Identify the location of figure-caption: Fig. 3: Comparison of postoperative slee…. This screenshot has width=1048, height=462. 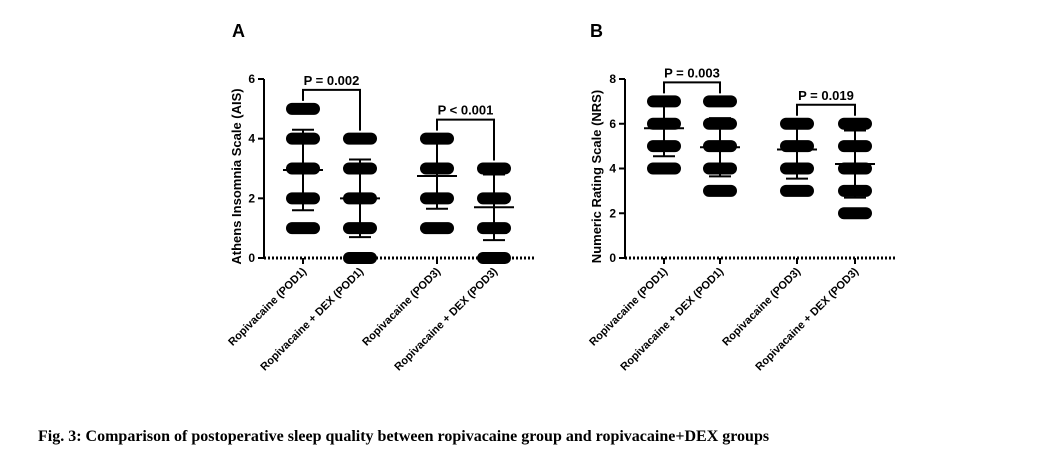
(404, 436).